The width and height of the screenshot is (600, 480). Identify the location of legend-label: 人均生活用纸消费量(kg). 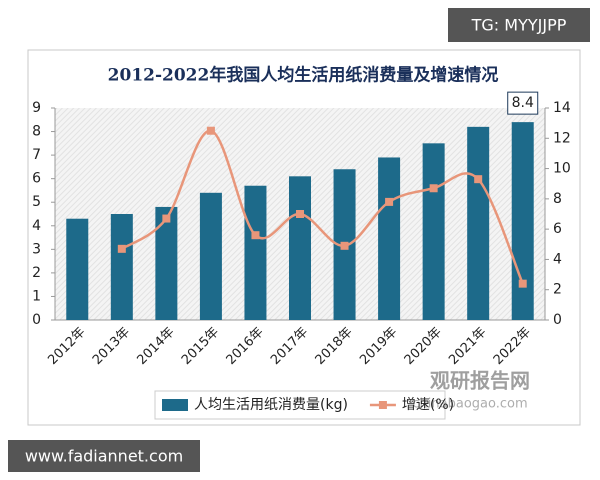
(271, 405).